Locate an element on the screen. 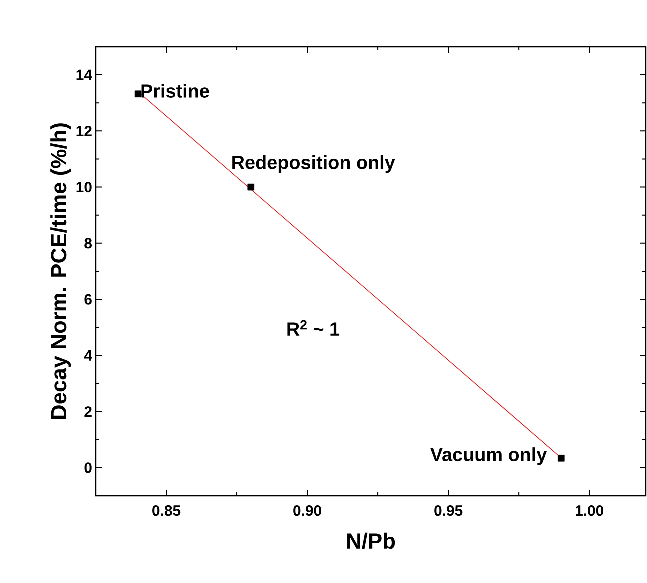  y-tick-label: 4 is located at coordinates (88, 355).